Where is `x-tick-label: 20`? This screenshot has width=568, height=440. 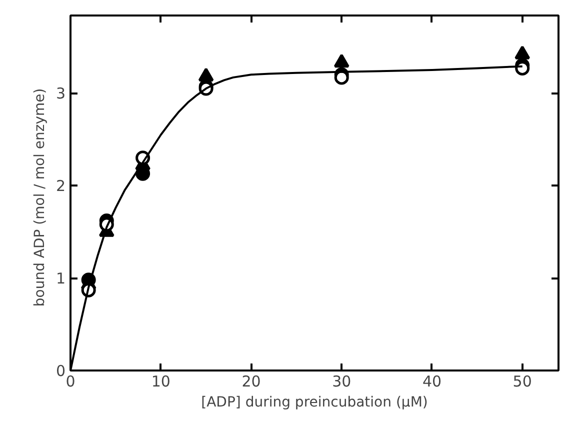 x-tick-label: 20 is located at coordinates (251, 381).